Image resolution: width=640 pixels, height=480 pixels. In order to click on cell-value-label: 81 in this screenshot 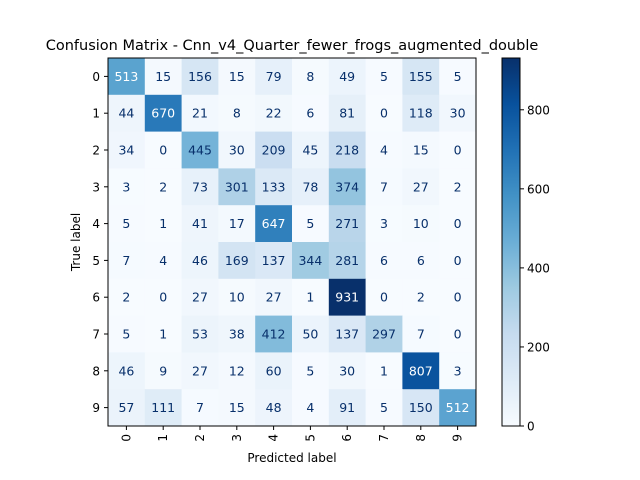, I will do `click(347, 113)`.